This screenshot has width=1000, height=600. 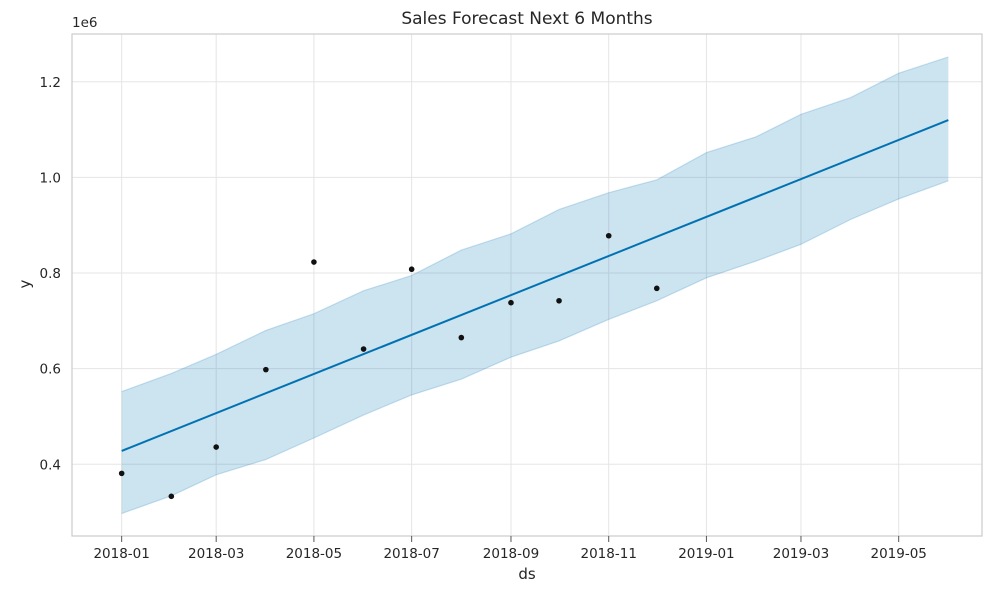 What do you see at coordinates (801, 554) in the screenshot?
I see `x-tick-label: 2019-03` at bounding box center [801, 554].